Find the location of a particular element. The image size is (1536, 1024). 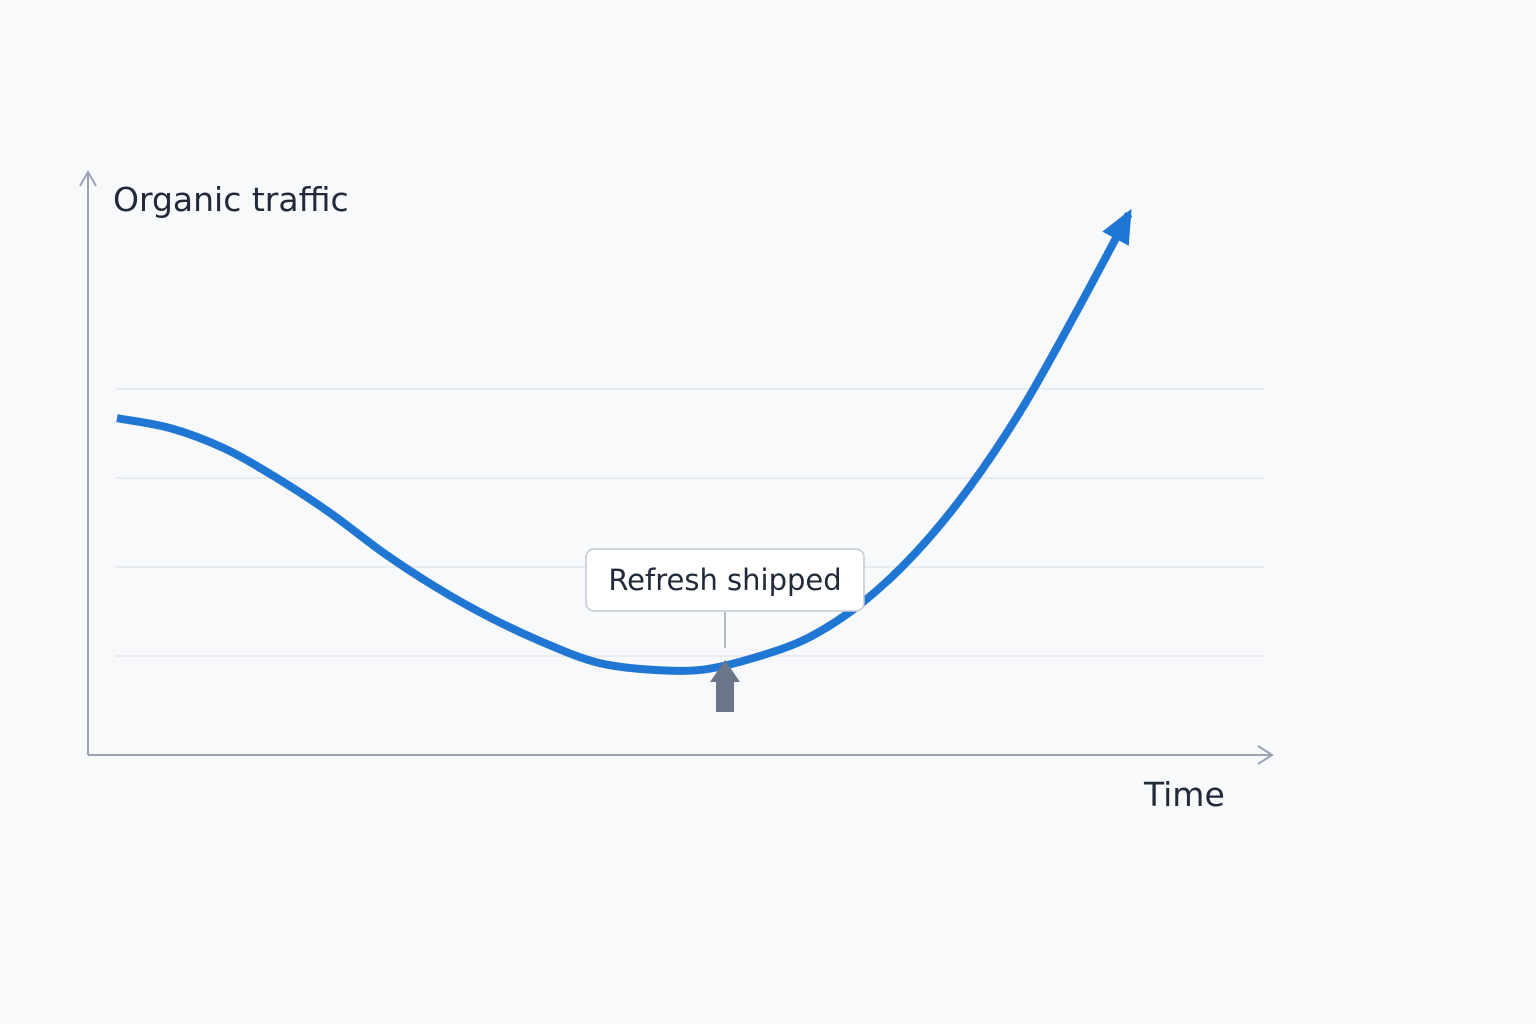

up-arrow-icon is located at coordinates (725, 690).